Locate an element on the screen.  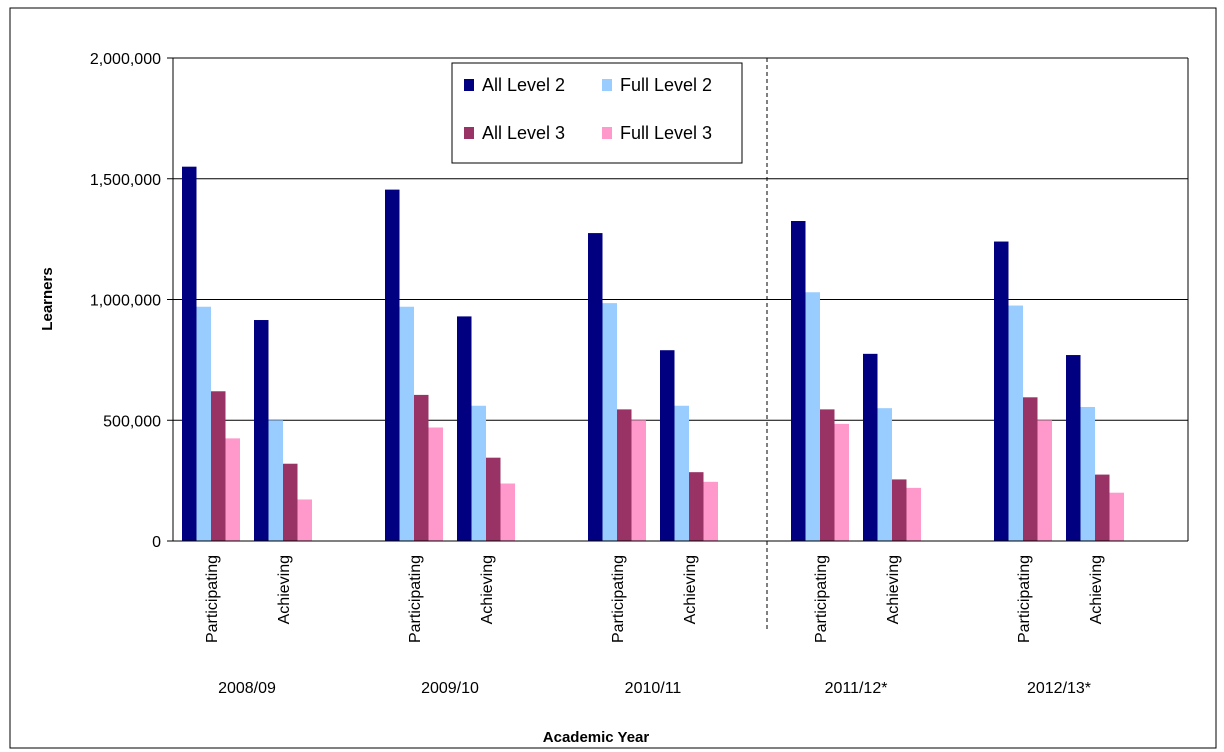
x-axis-title: Academic Year is located at coordinates (596, 737).